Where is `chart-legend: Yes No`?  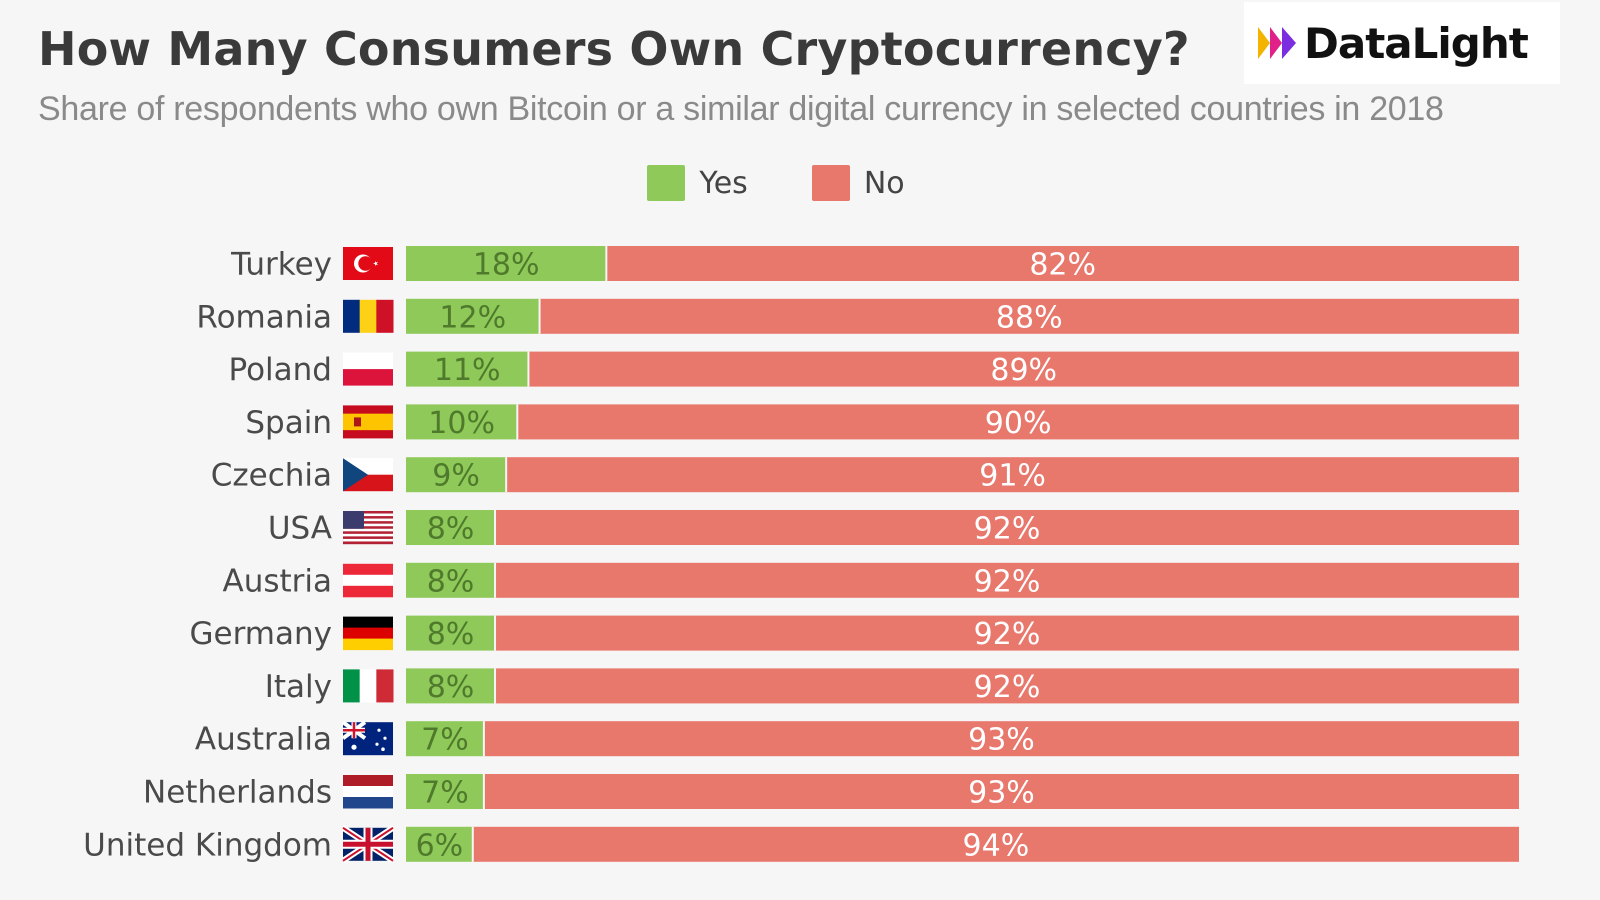
chart-legend: Yes No is located at coordinates (788, 183).